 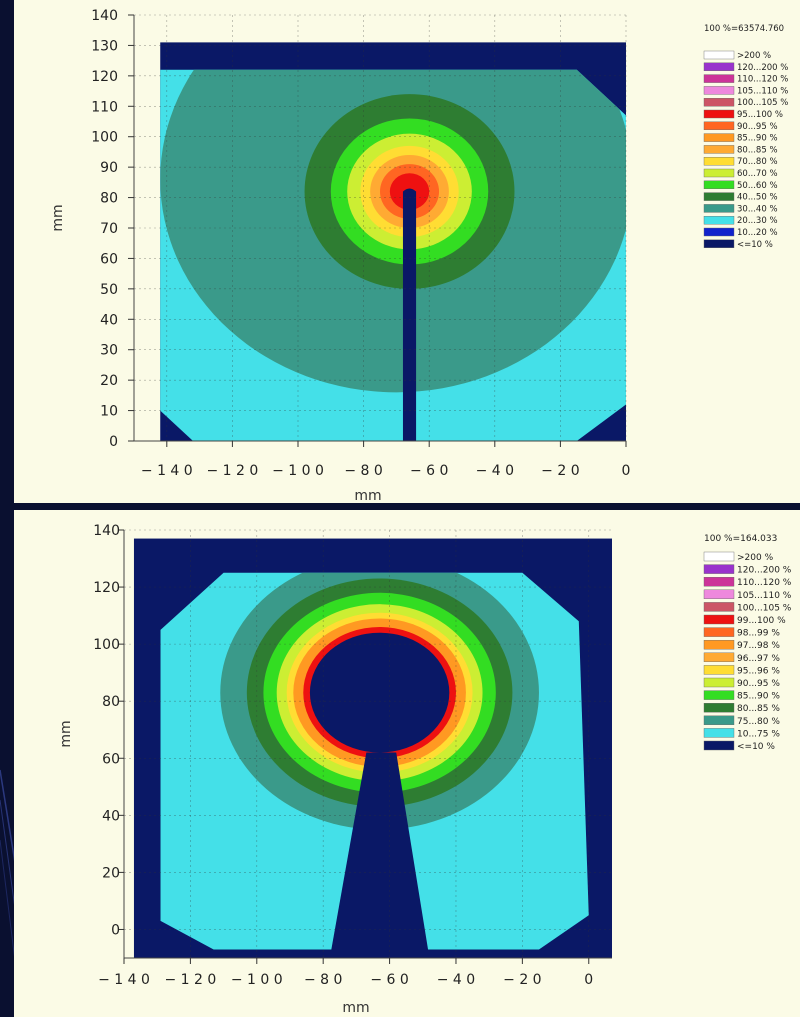 I want to click on y-tick-label: 130, so click(x=104, y=46).